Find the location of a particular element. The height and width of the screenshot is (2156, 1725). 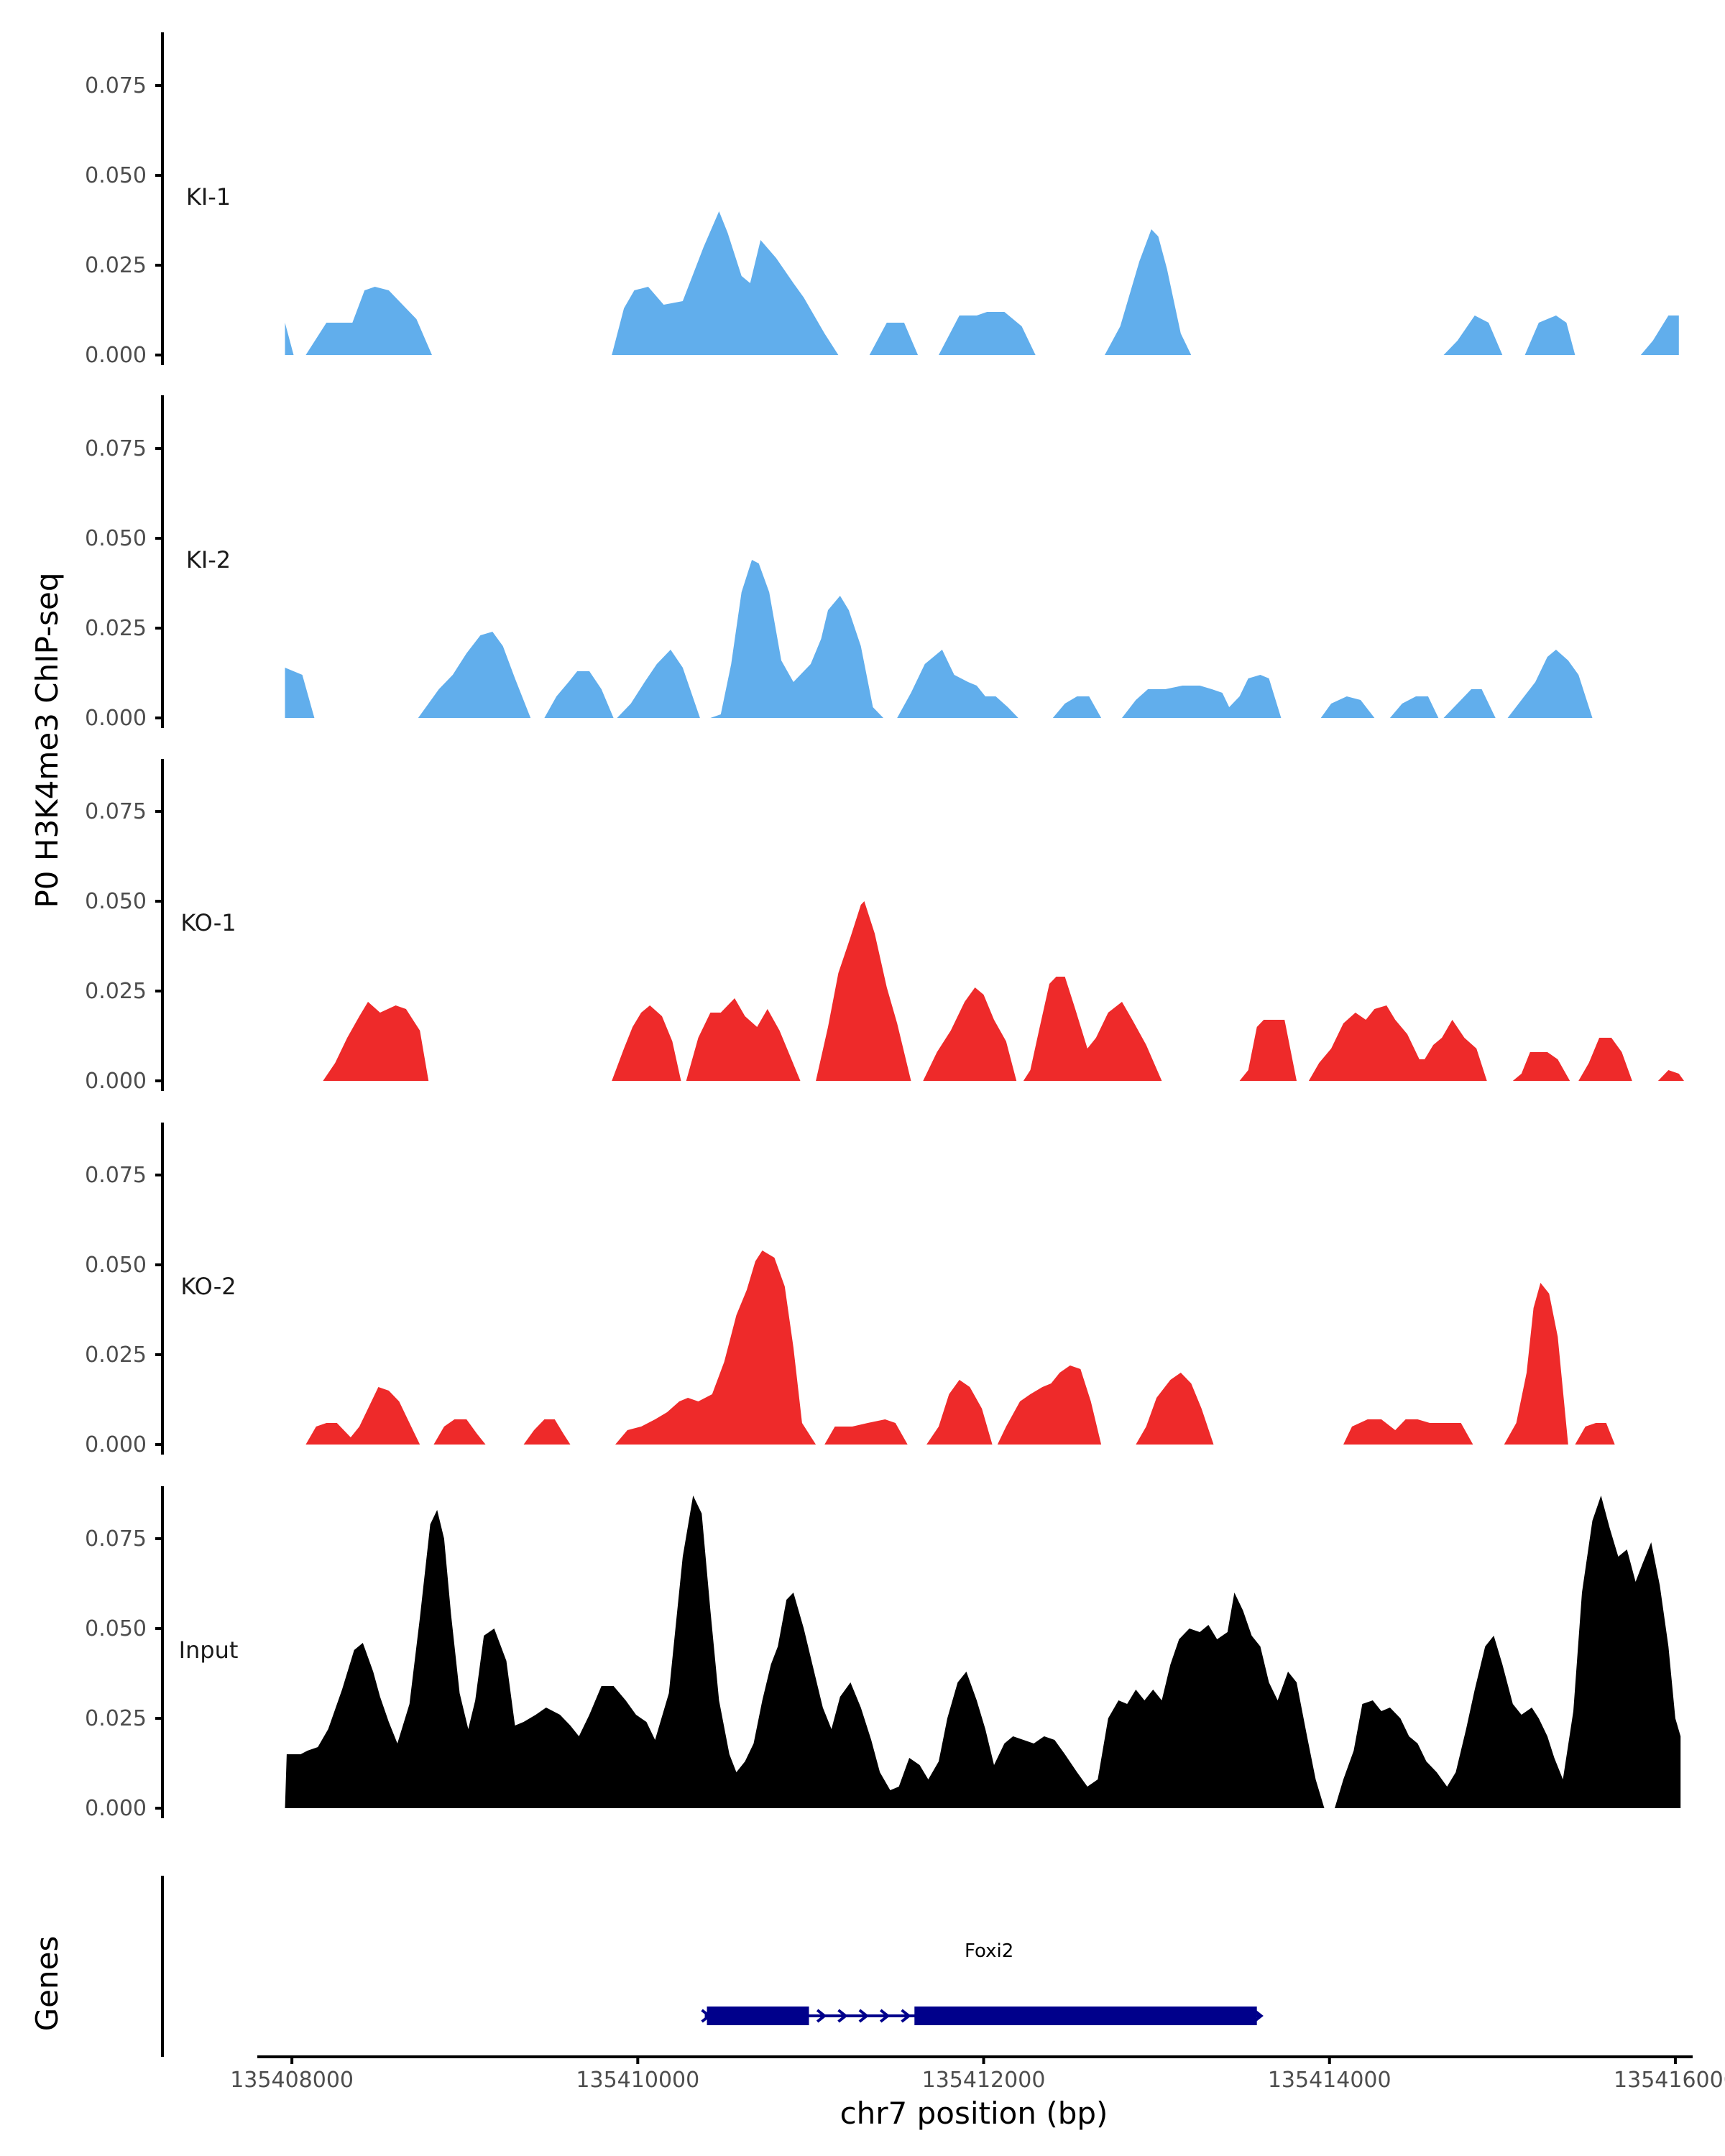

track-label: KI-1 is located at coordinates (208, 197).